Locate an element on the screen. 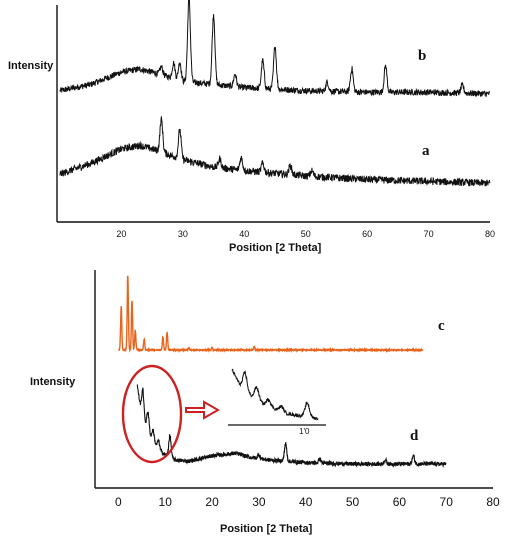 This screenshot has width=515, height=550. tick-label: 10 is located at coordinates (166, 502).